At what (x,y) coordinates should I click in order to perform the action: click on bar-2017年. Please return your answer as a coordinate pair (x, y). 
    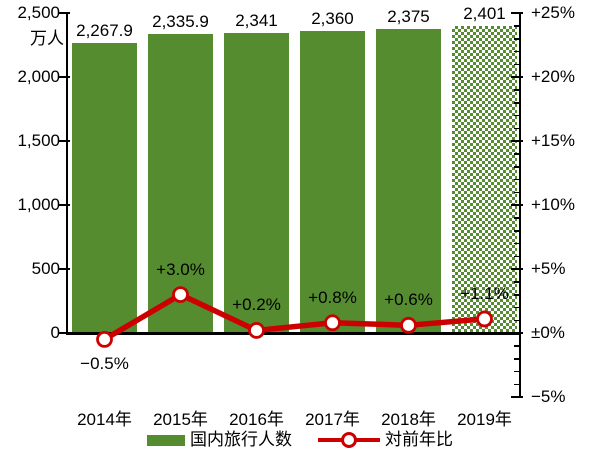
    Looking at the image, I should click on (332, 181).